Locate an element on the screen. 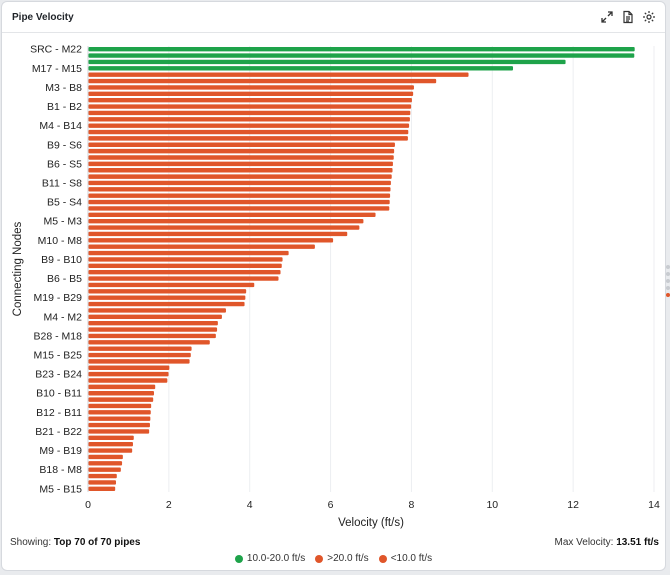 This screenshot has height=575, width=670. y-tick-label: SRC - M22 is located at coordinates (56, 50).